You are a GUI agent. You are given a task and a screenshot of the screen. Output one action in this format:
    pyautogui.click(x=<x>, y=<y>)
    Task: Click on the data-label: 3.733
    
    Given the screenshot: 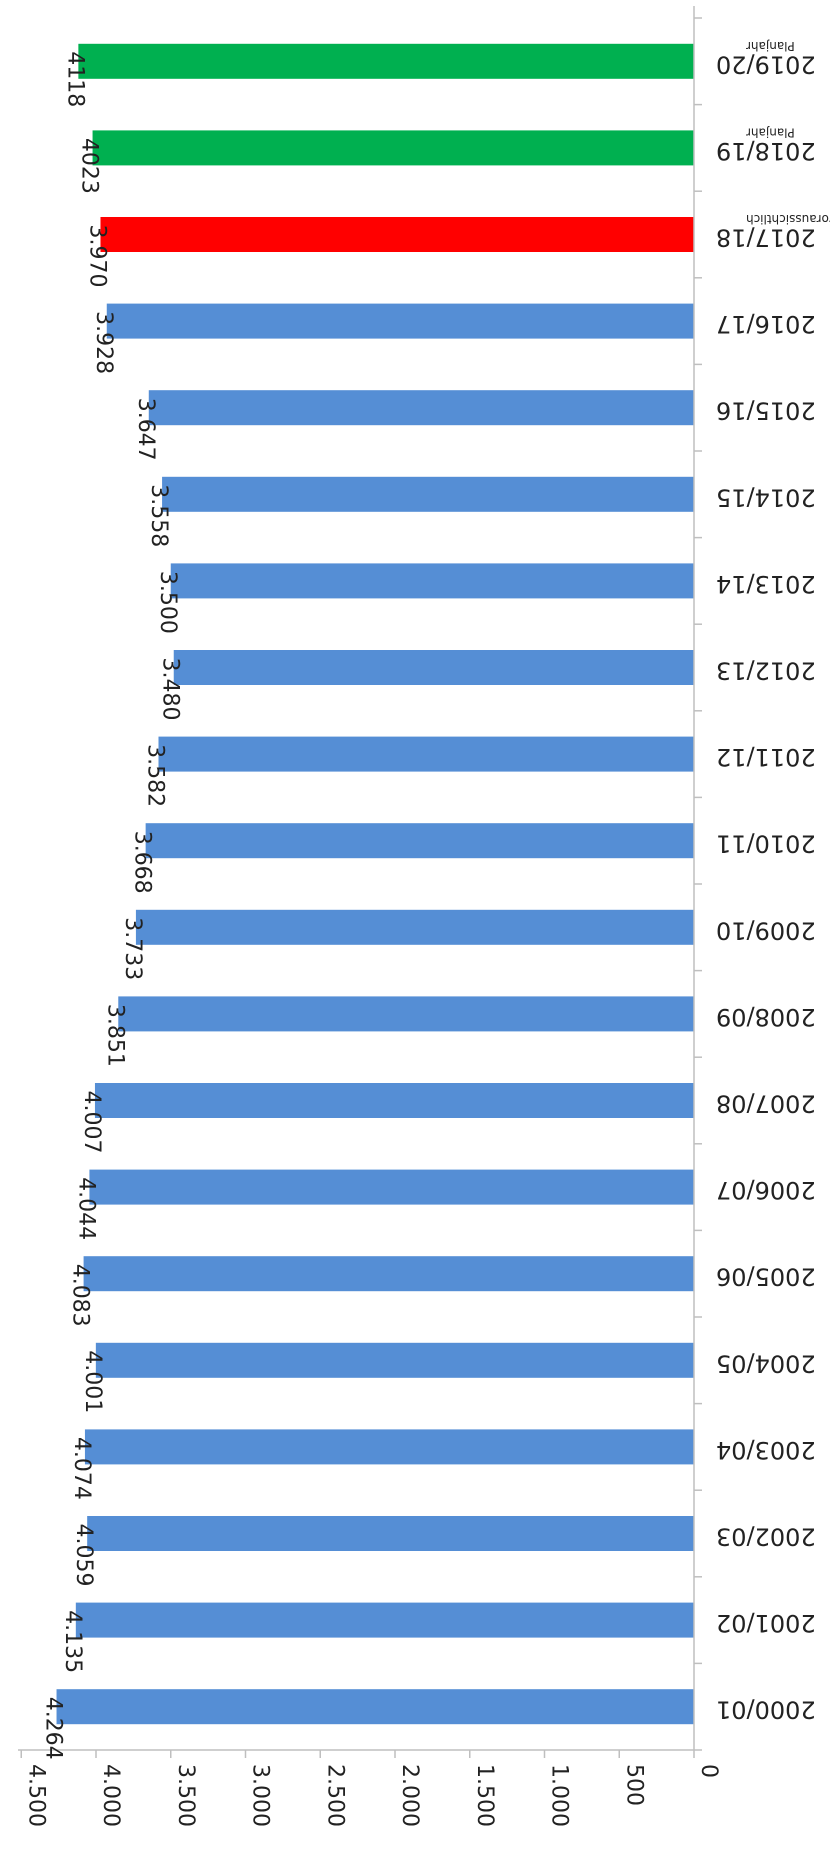 What is the action you would take?
    pyautogui.click(x=132, y=948)
    